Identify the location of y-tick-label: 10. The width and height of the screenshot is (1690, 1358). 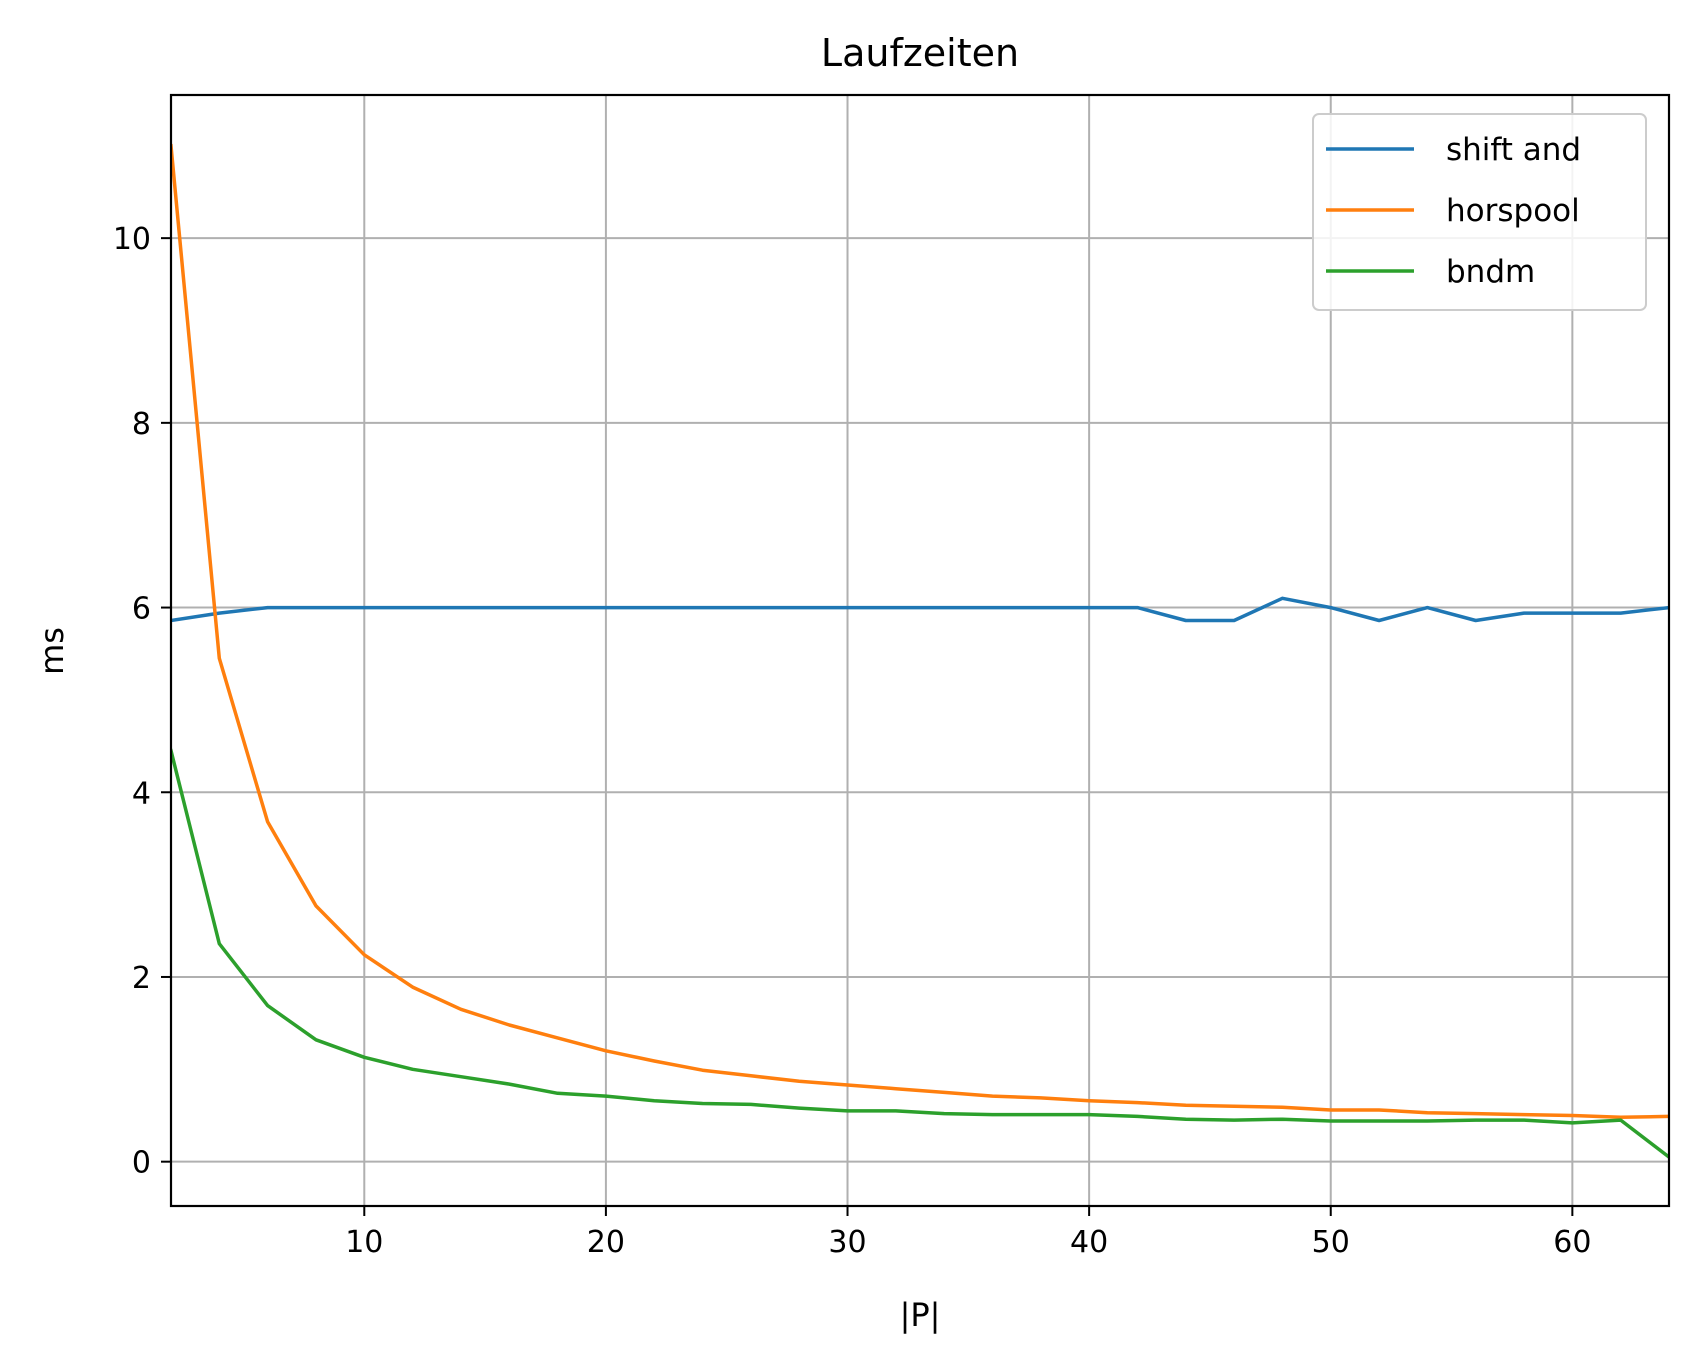
(132, 239).